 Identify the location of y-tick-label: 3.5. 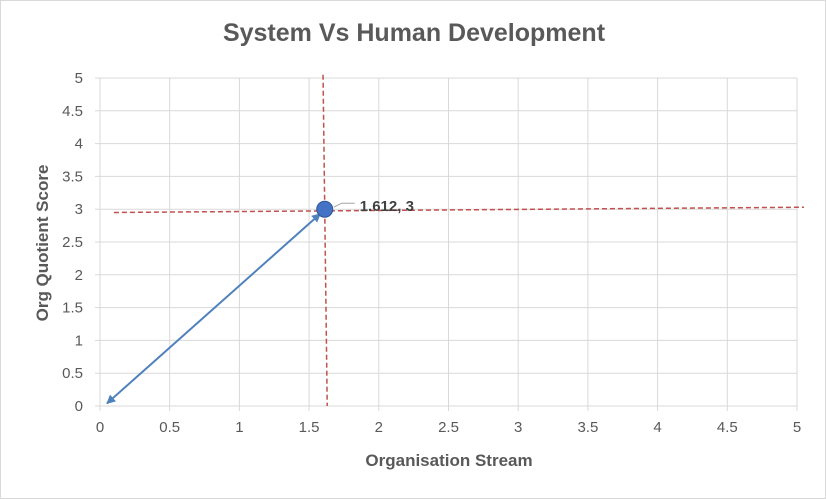
(72, 176).